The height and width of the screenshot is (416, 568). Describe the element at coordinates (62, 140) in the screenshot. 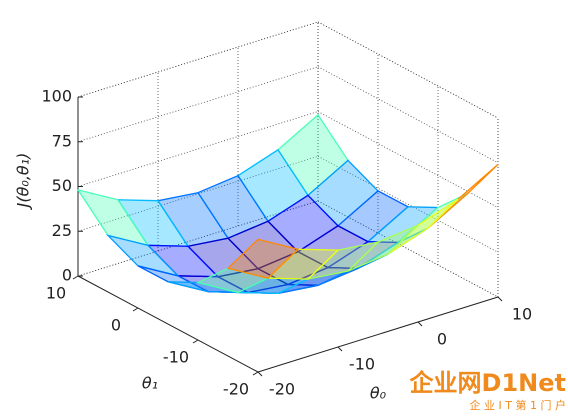

I see `z-tick-label: 75` at that location.